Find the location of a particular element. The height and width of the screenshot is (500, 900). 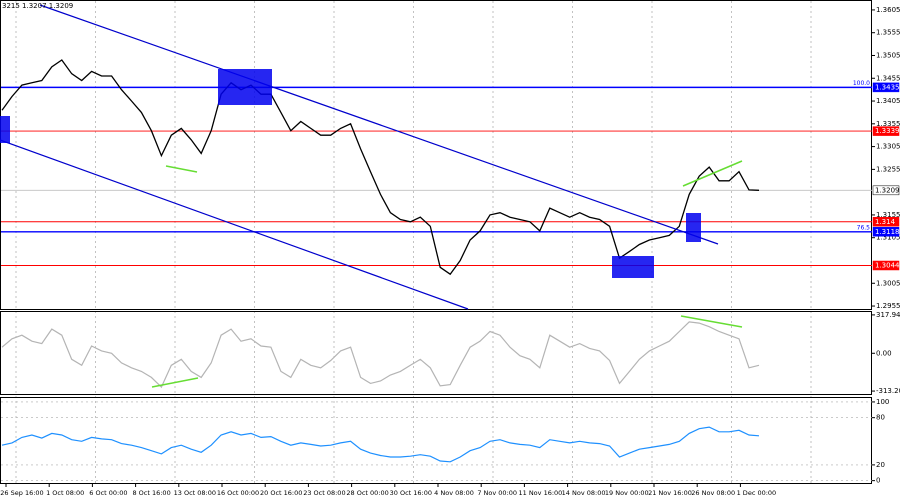

level-label: 1.3209 is located at coordinates (887, 190).